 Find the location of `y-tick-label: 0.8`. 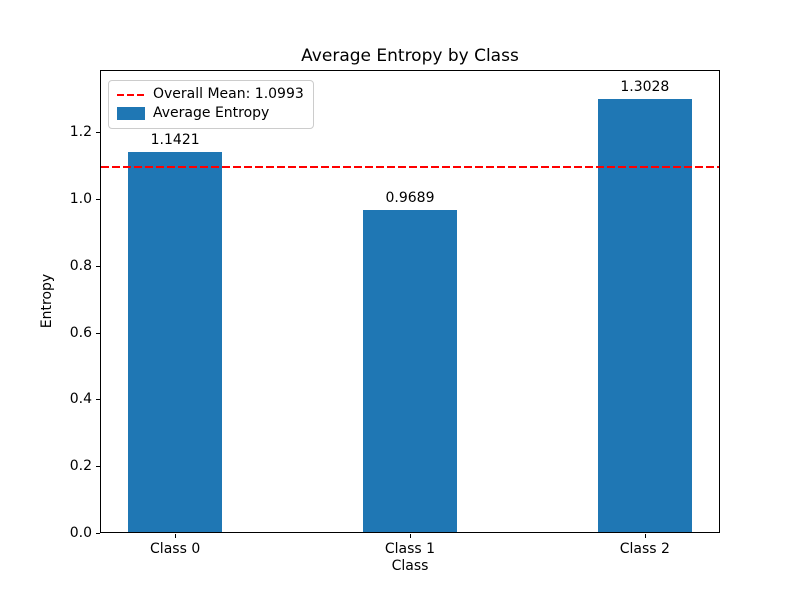

y-tick-label: 0.8 is located at coordinates (80, 265).